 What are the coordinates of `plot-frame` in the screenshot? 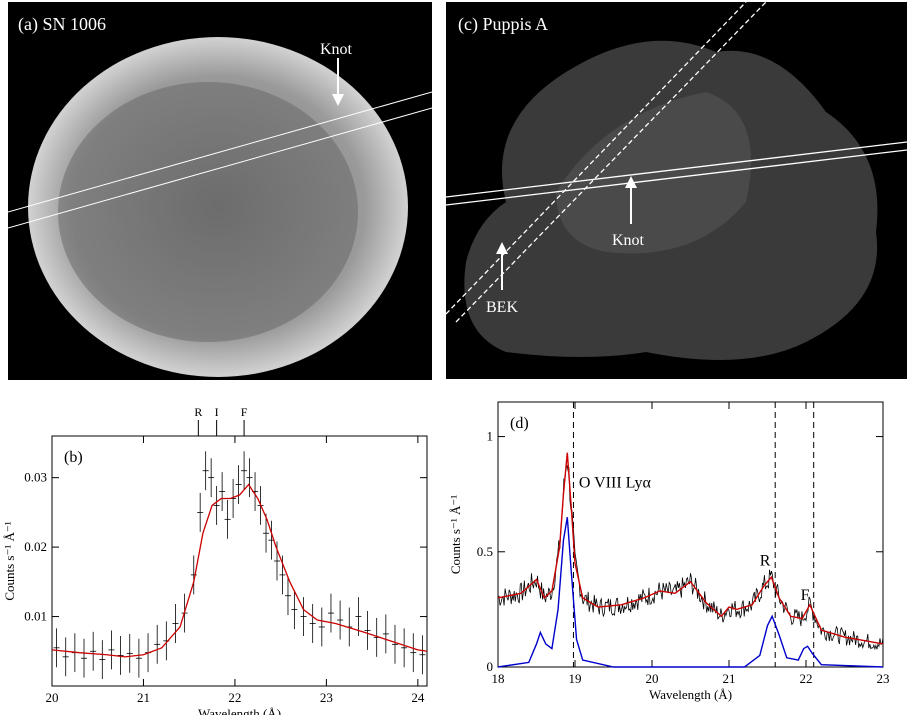 It's located at (239, 561).